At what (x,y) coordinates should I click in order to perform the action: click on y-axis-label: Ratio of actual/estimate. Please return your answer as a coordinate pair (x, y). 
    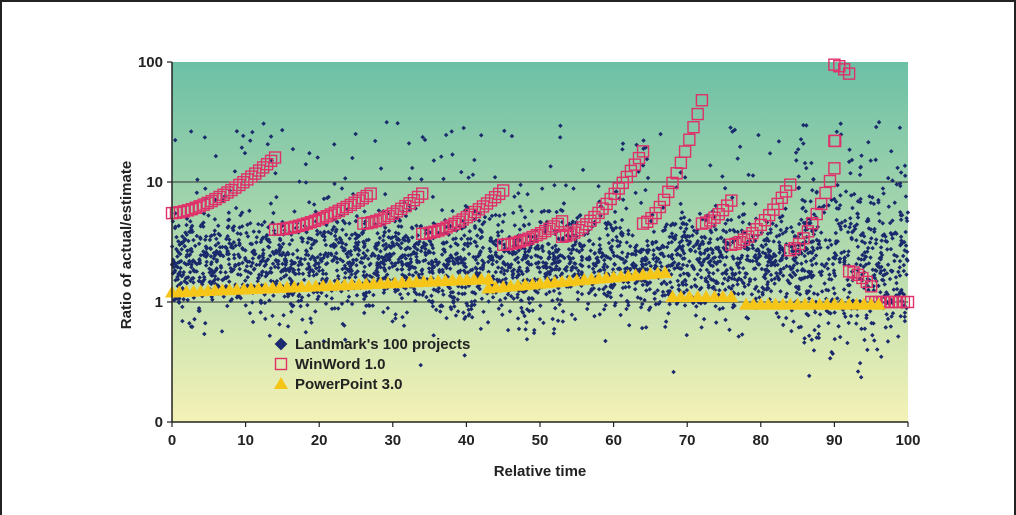
    Looking at the image, I should click on (126, 245).